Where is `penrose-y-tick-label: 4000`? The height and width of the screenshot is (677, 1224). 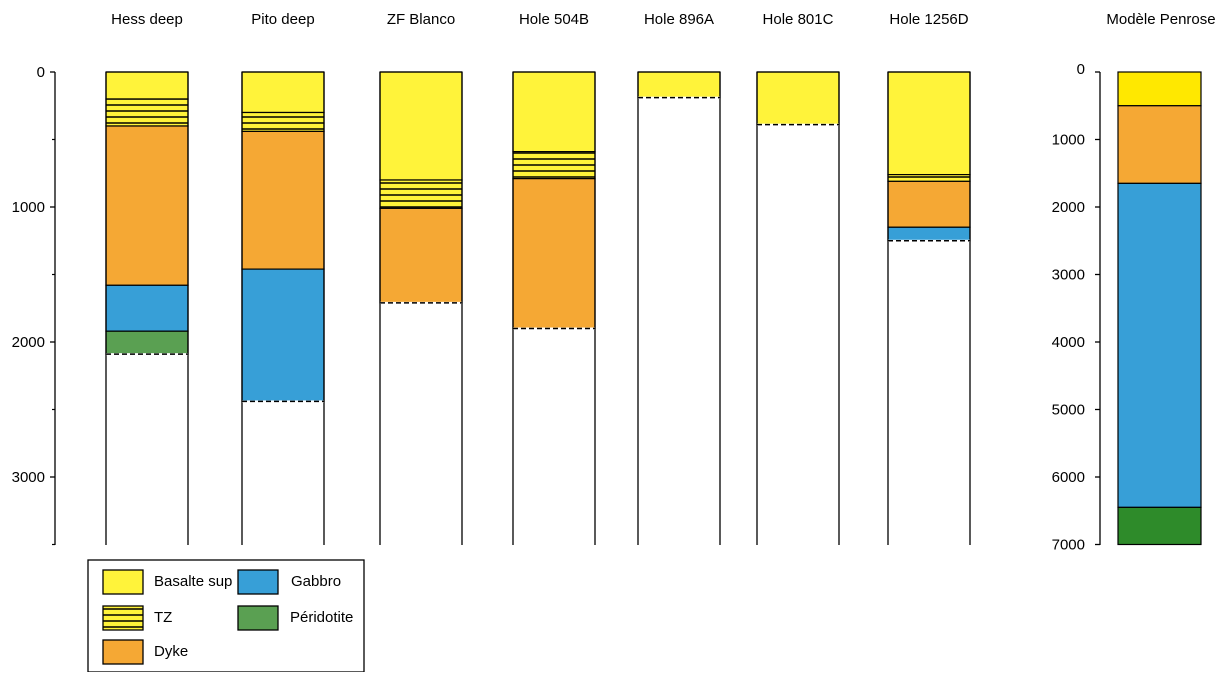 penrose-y-tick-label: 4000 is located at coordinates (1068, 342).